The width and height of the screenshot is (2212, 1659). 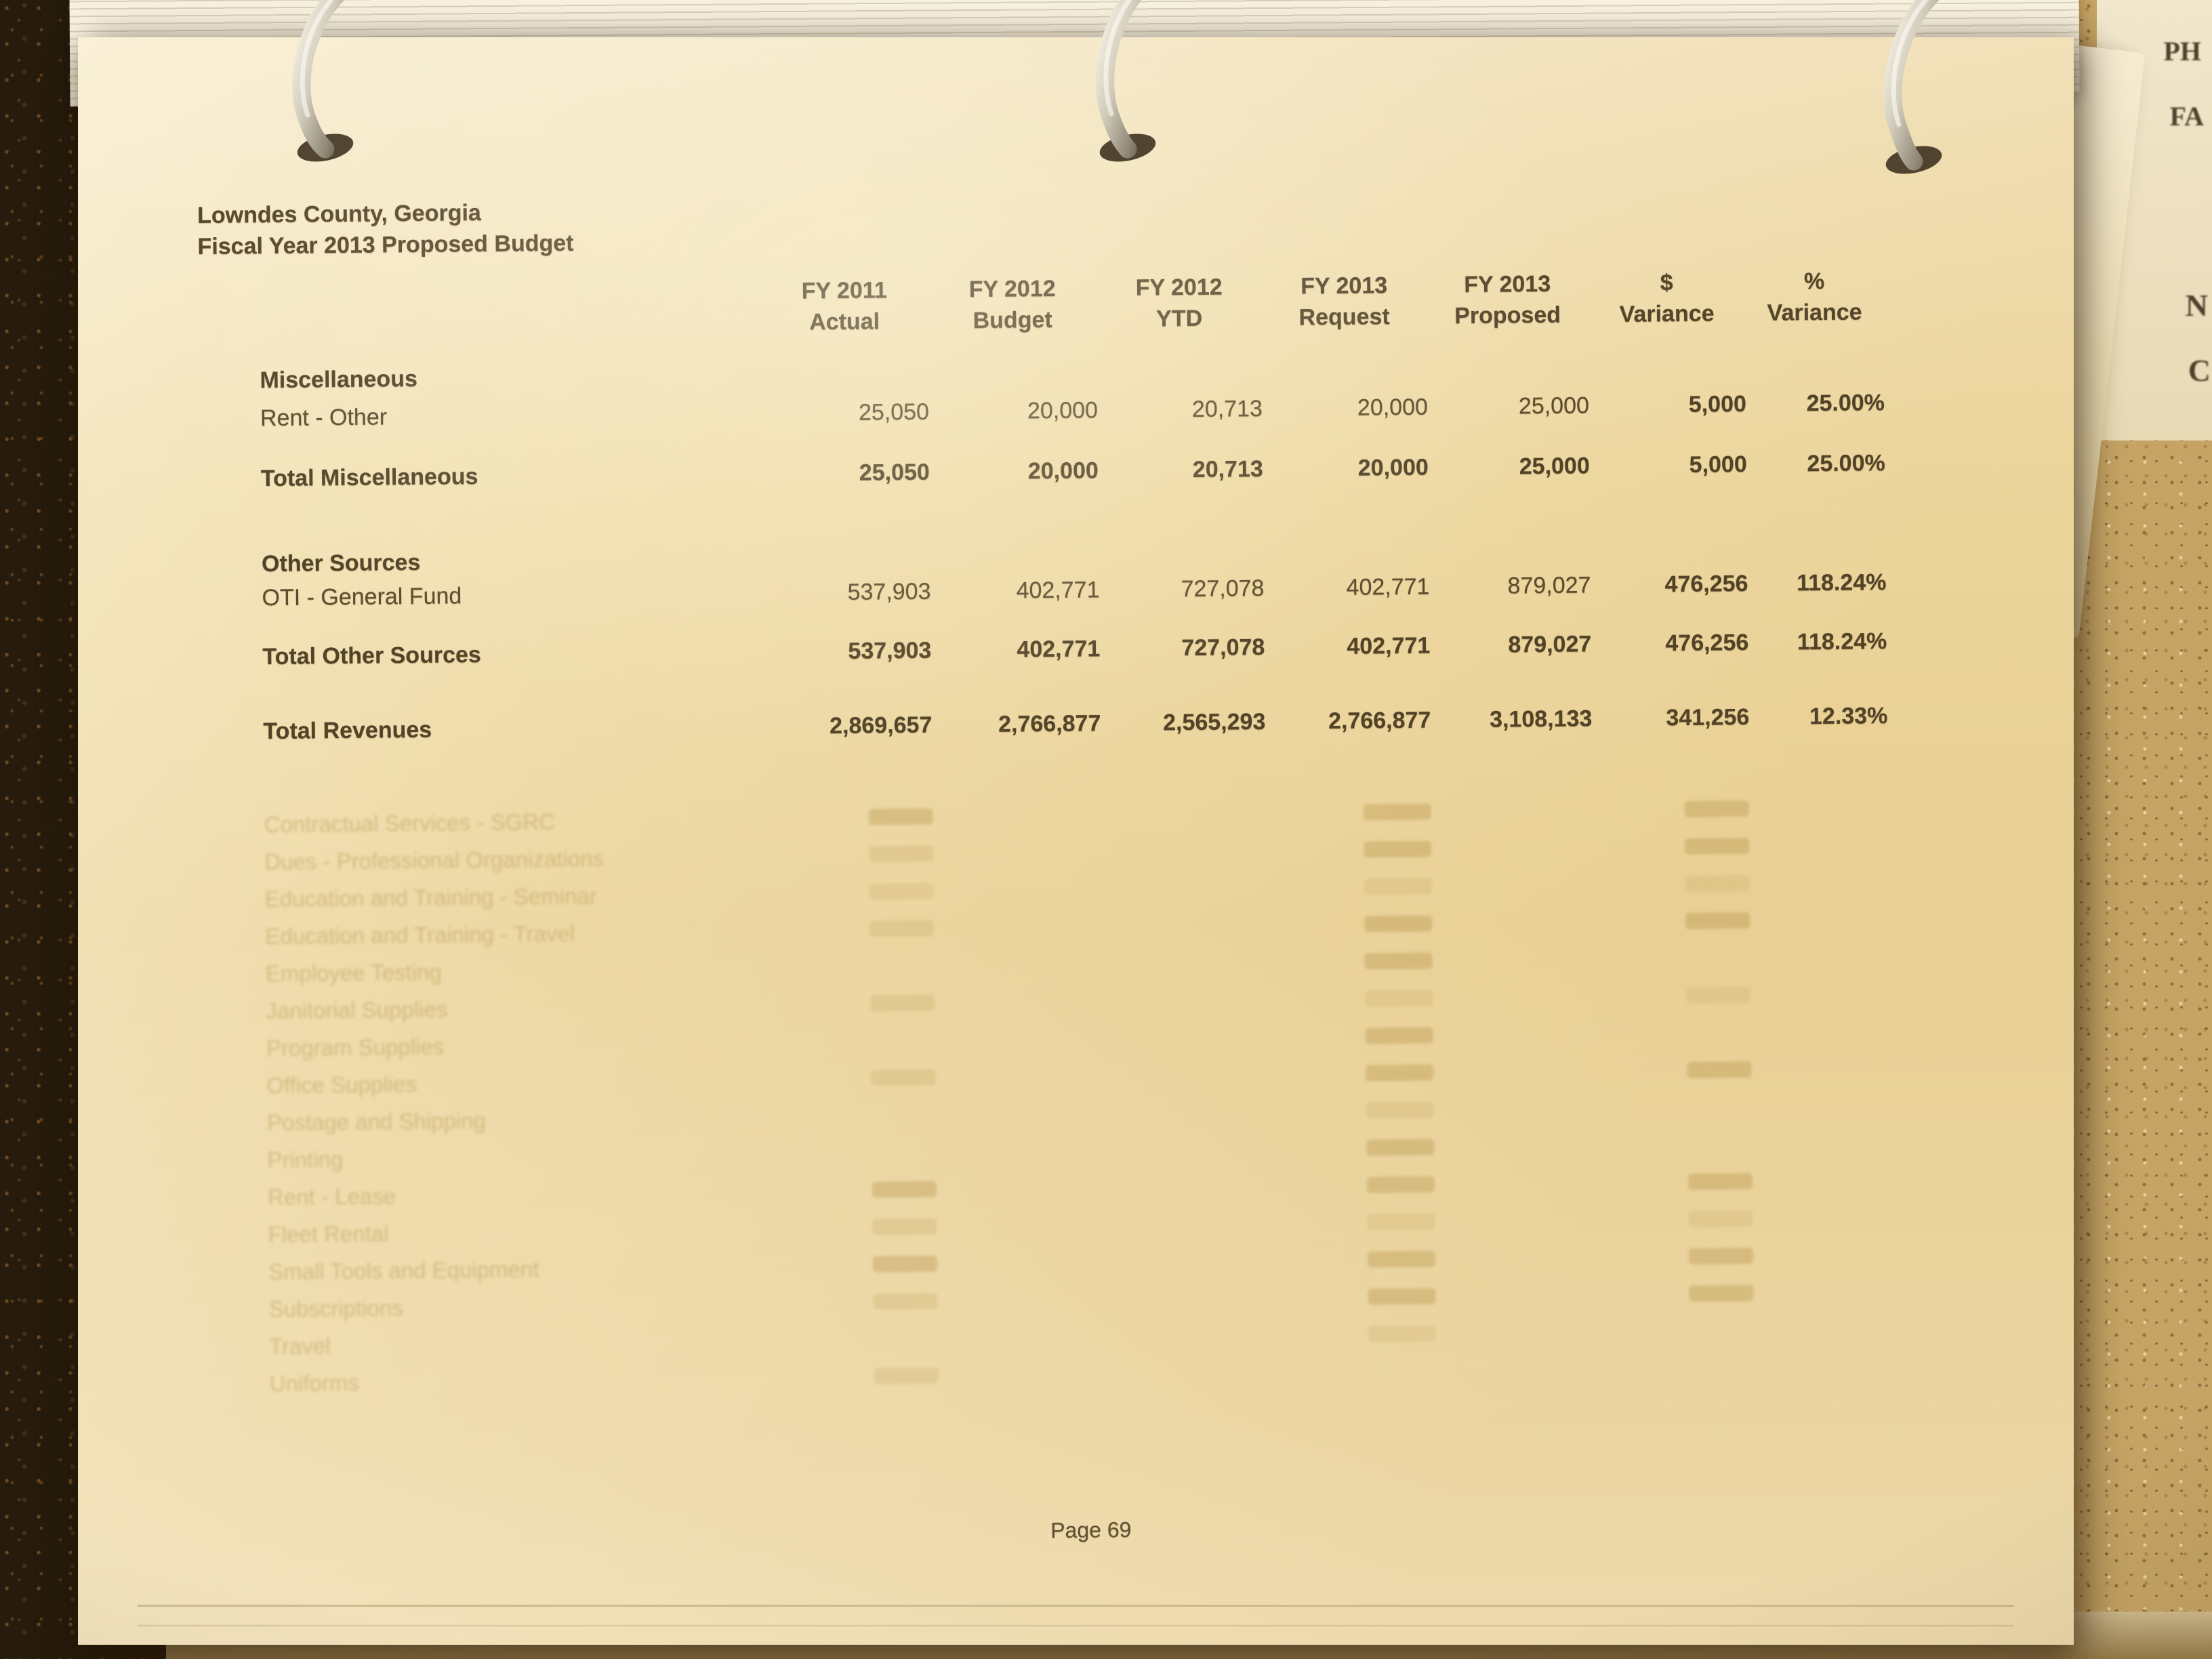 I want to click on amount-cell: 2,869,657, so click(x=881, y=725).